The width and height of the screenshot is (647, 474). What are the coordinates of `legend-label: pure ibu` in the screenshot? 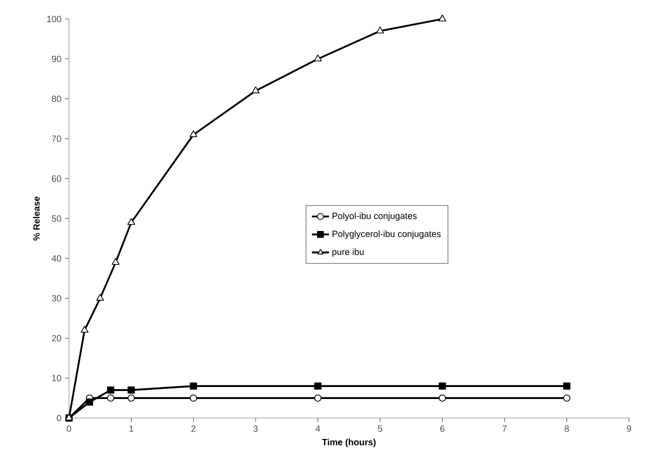 It's located at (348, 252).